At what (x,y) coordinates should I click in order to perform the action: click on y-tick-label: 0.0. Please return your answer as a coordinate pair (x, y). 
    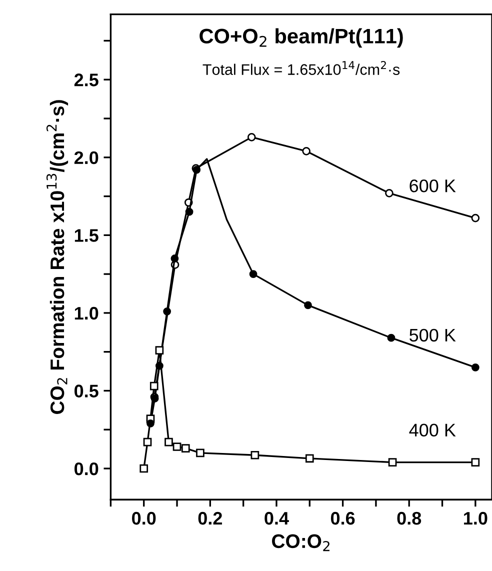
    Looking at the image, I should click on (86, 469).